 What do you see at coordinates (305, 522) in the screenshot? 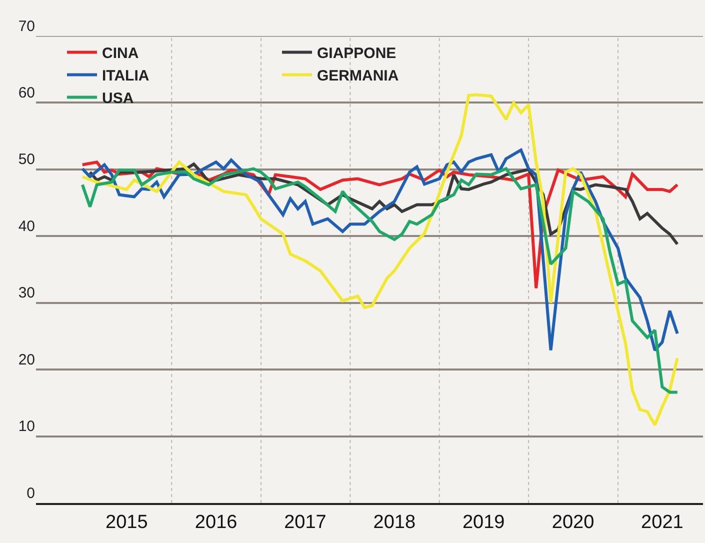
I see `x-tick-label: 2017` at bounding box center [305, 522].